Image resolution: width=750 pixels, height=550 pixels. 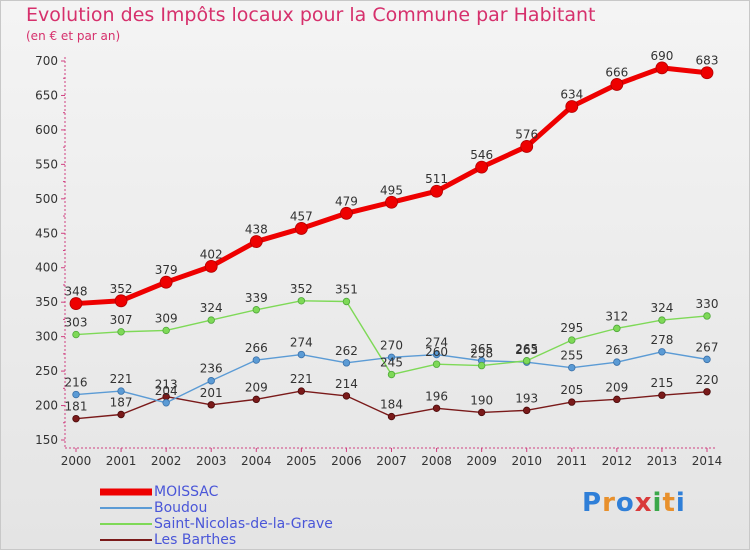 I want to click on y-tick-label: 250, so click(x=46, y=371).